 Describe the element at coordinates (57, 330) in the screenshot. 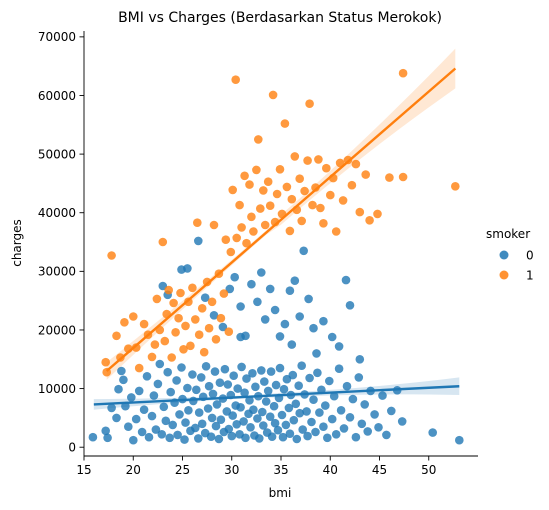

I see `y-tick-label: 20000` at that location.